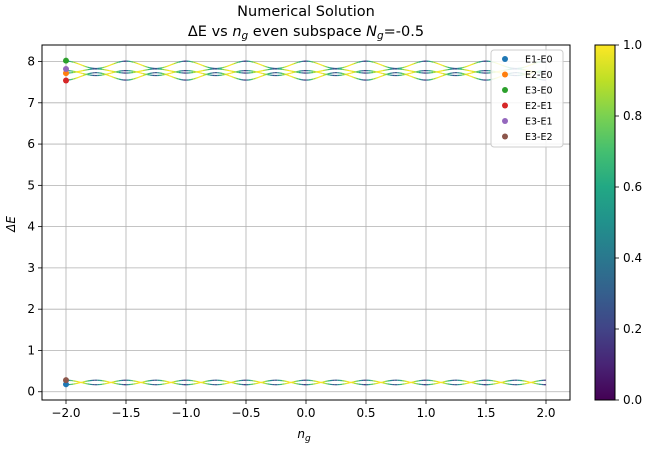 The width and height of the screenshot is (650, 450). Describe the element at coordinates (31, 309) in the screenshot. I see `y-tick-label: 2` at that location.